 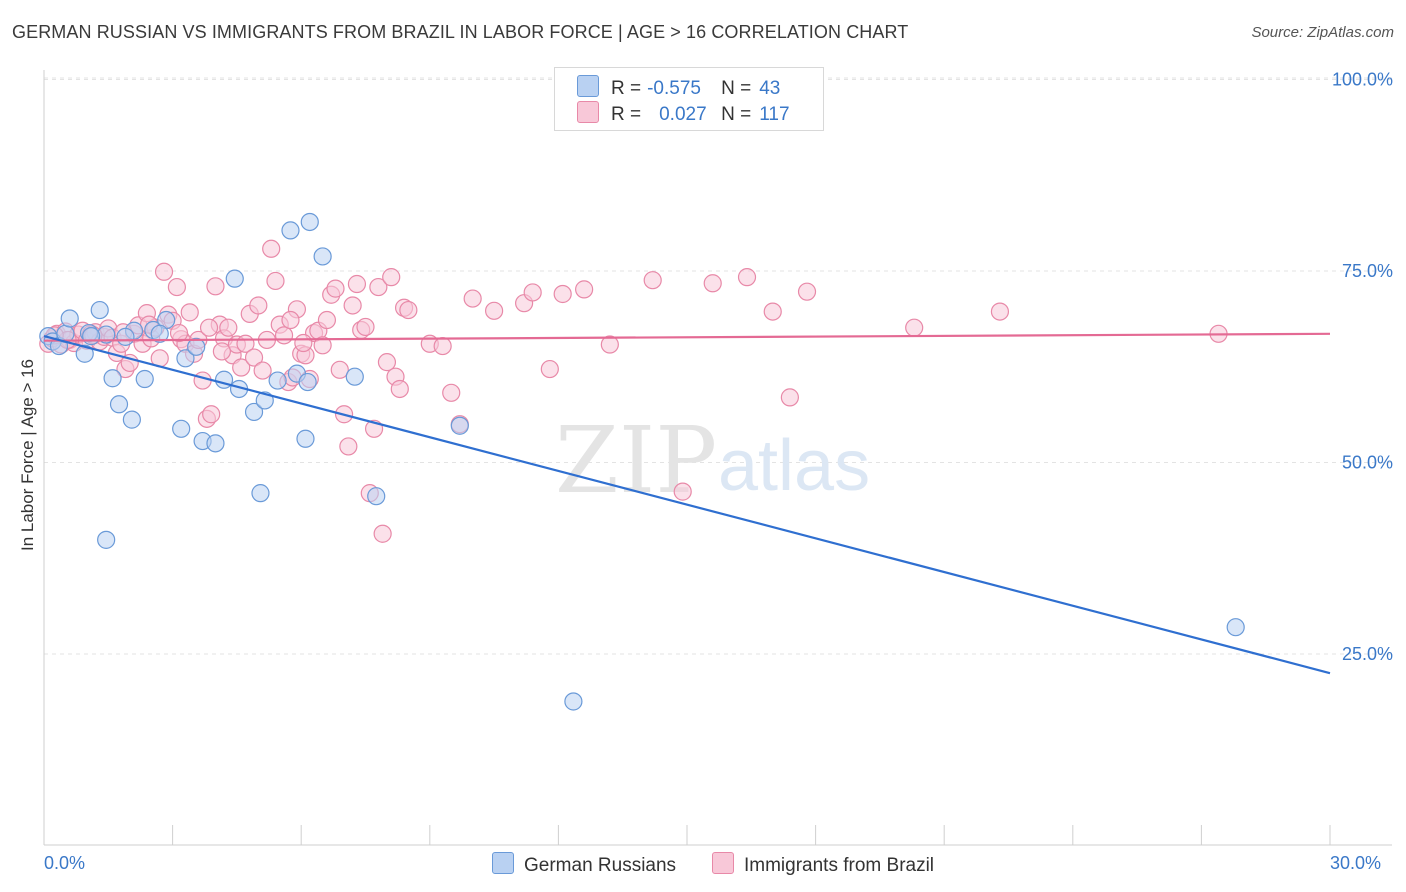 What do you see at coordinates (703, 865) in the screenshot?
I see `series-legend: German Russians Immigrants from Brazil` at bounding box center [703, 865].